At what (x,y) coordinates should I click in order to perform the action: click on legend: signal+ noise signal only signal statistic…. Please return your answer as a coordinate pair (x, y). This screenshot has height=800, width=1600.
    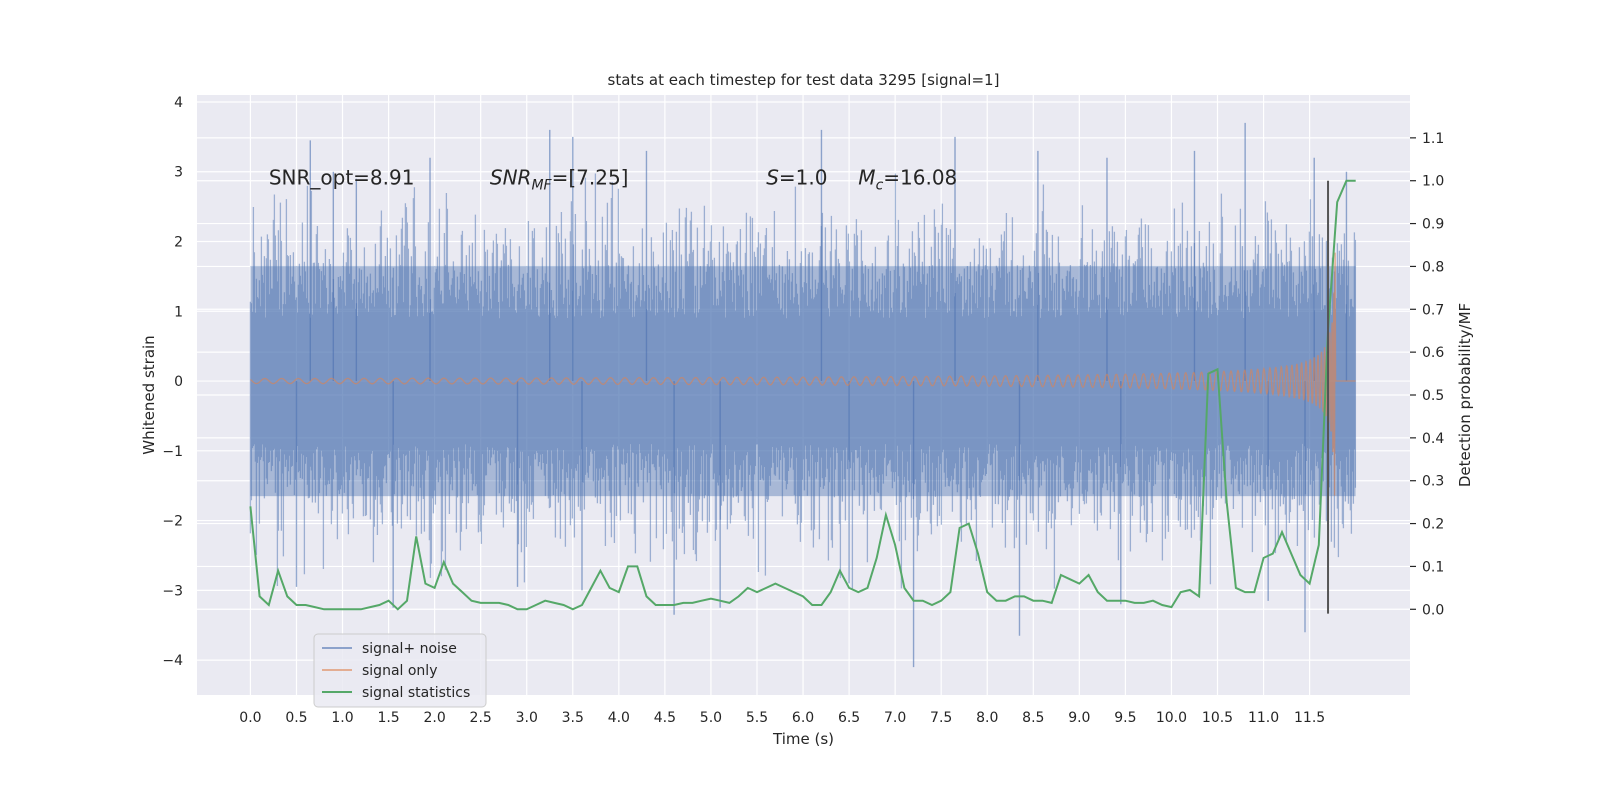
    Looking at the image, I should click on (400, 670).